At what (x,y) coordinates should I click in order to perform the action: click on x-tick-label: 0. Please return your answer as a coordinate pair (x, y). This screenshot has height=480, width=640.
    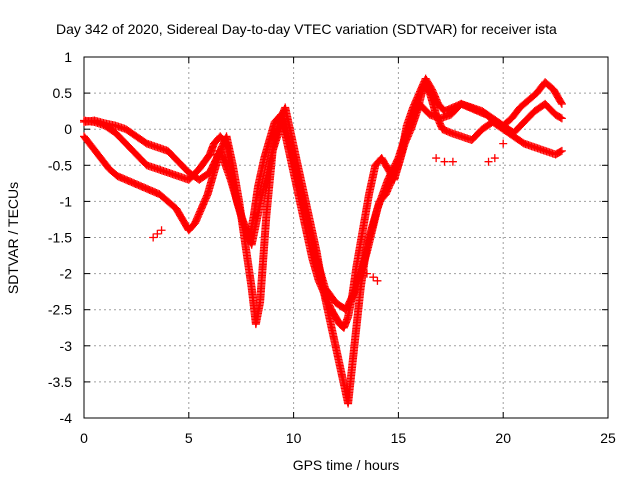
    Looking at the image, I should click on (84, 438).